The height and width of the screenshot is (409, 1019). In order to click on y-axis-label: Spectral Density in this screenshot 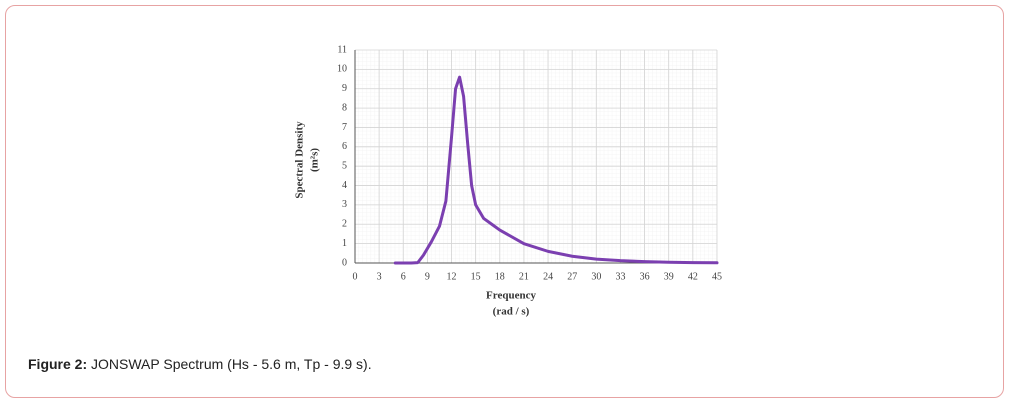, I will do `click(300, 160)`.